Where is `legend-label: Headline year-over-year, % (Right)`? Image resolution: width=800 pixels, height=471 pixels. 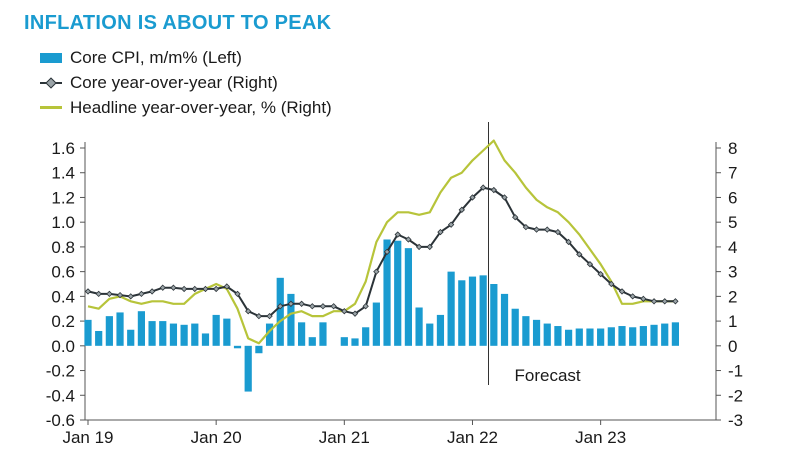
legend-label: Headline year-over-year, % (Right) is located at coordinates (201, 107).